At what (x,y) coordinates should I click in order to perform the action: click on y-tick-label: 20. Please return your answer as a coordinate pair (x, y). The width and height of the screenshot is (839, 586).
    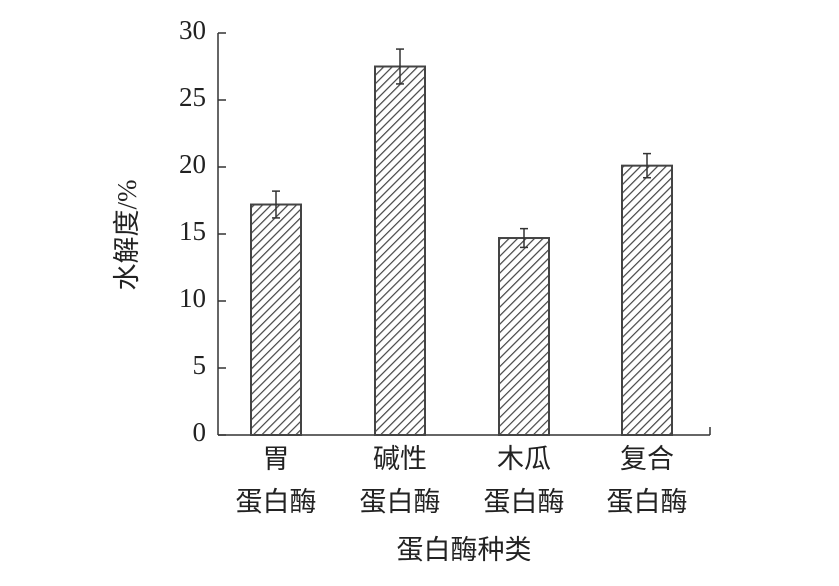
    Looking at the image, I should click on (192, 164).